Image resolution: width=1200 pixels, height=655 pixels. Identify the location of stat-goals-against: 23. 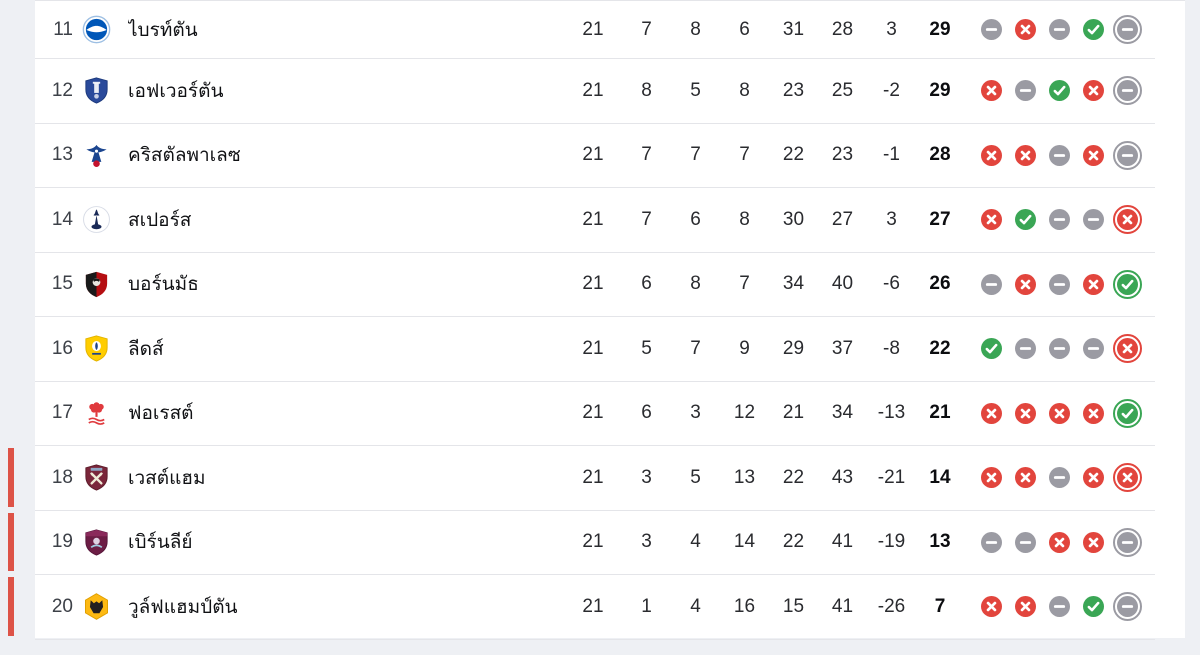
(842, 155).